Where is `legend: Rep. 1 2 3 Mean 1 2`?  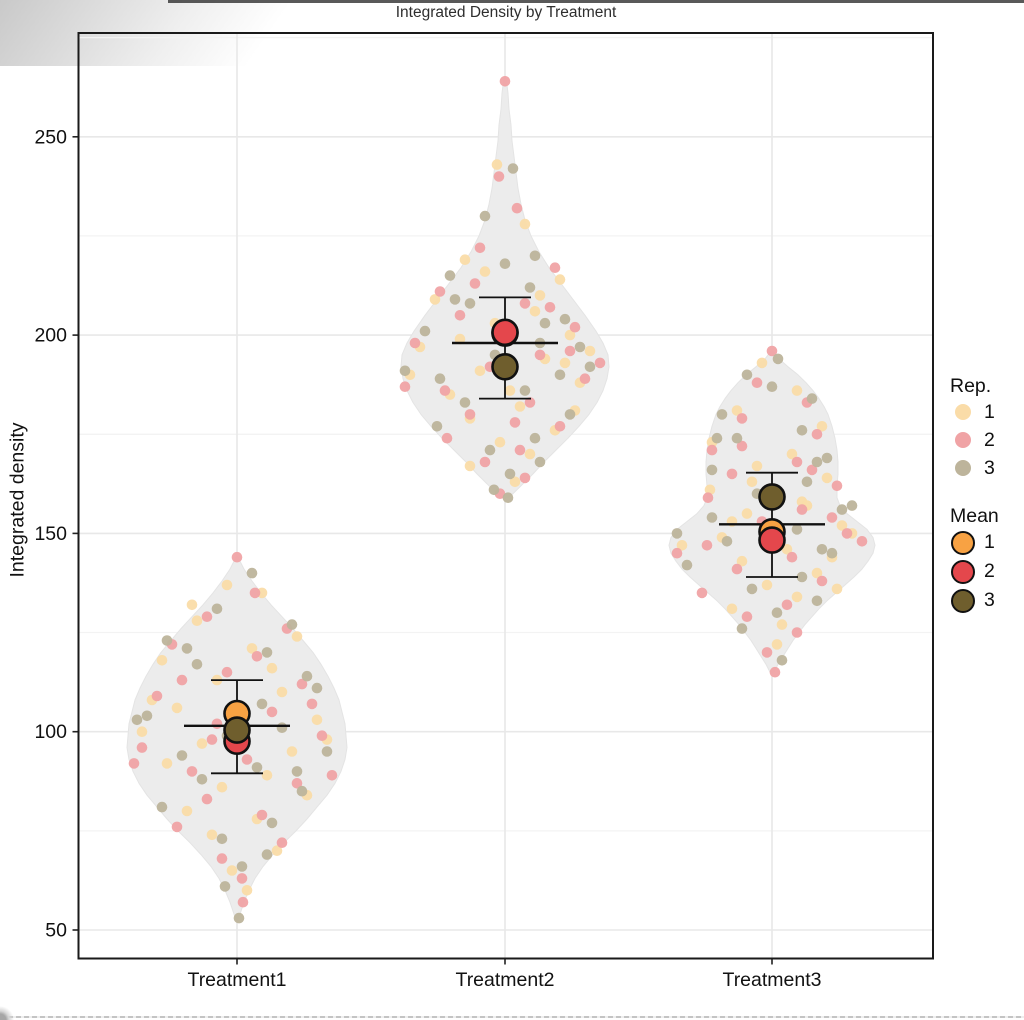 legend: Rep. 1 2 3 Mean 1 2 is located at coordinates (973, 494).